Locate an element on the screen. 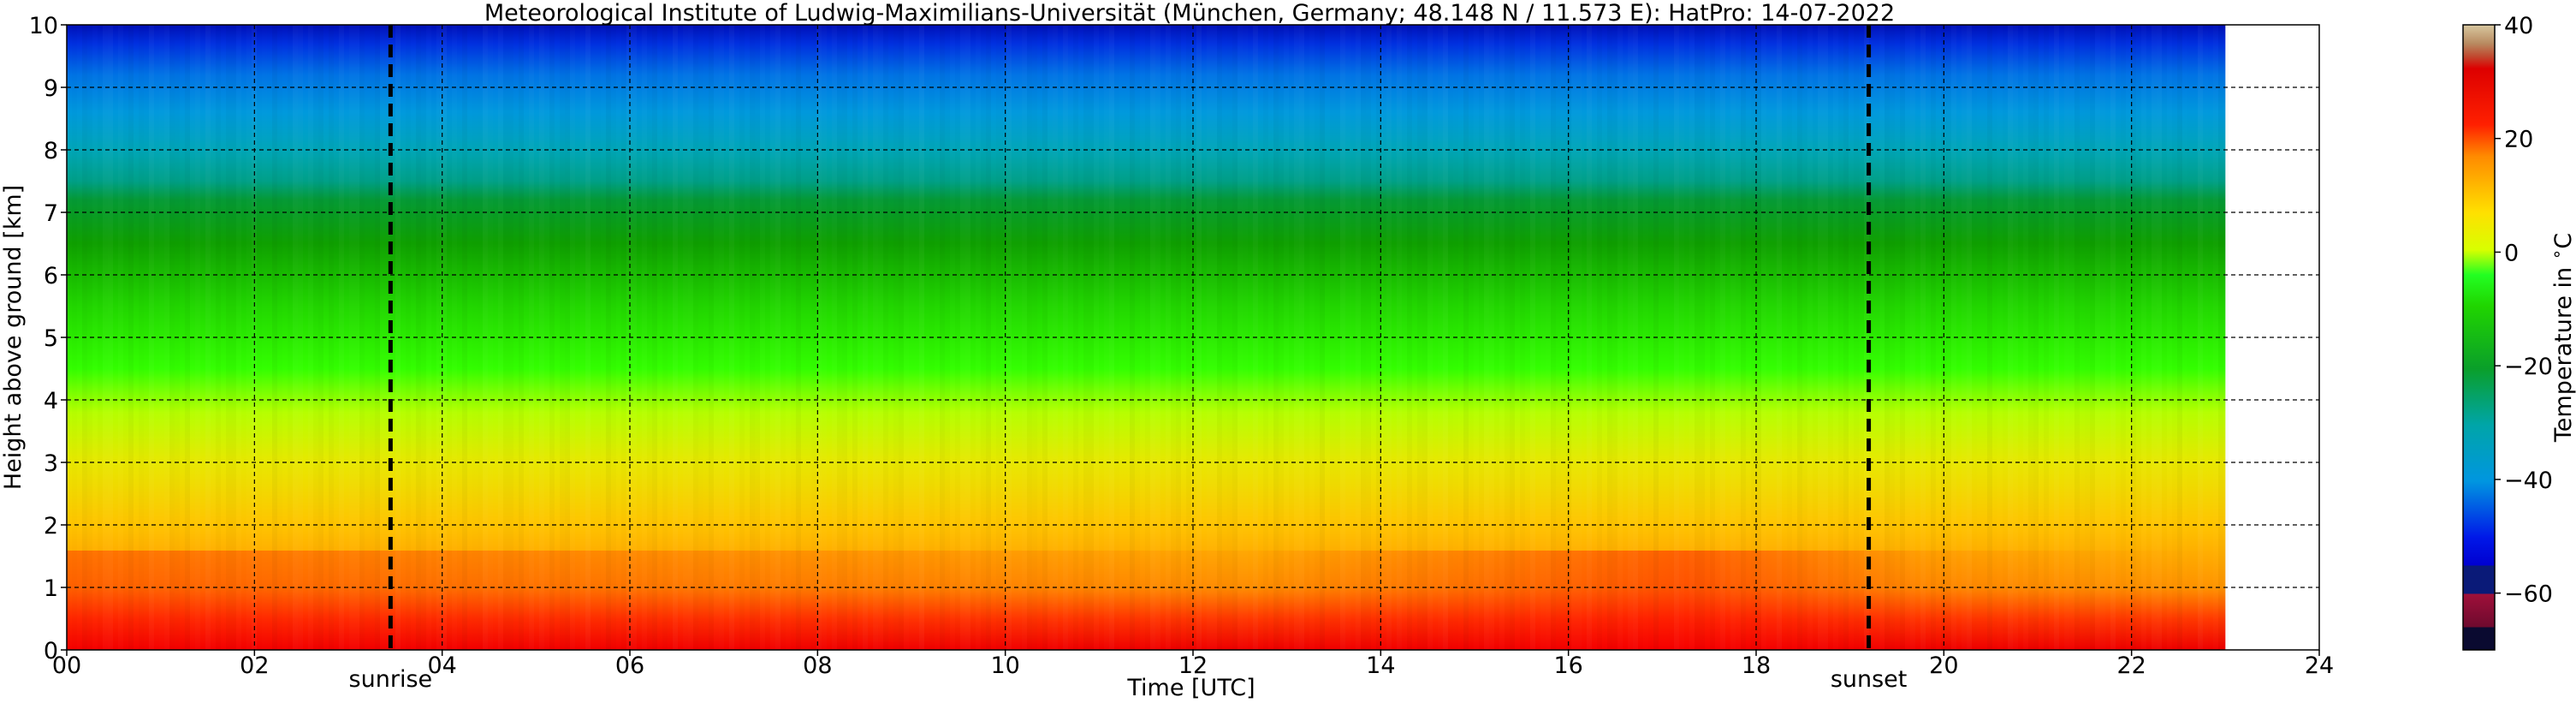 The image size is (2576, 709). colorbar: 40 20 0 −20 −40 −60 Temperature in ∘C is located at coordinates (2519, 332).